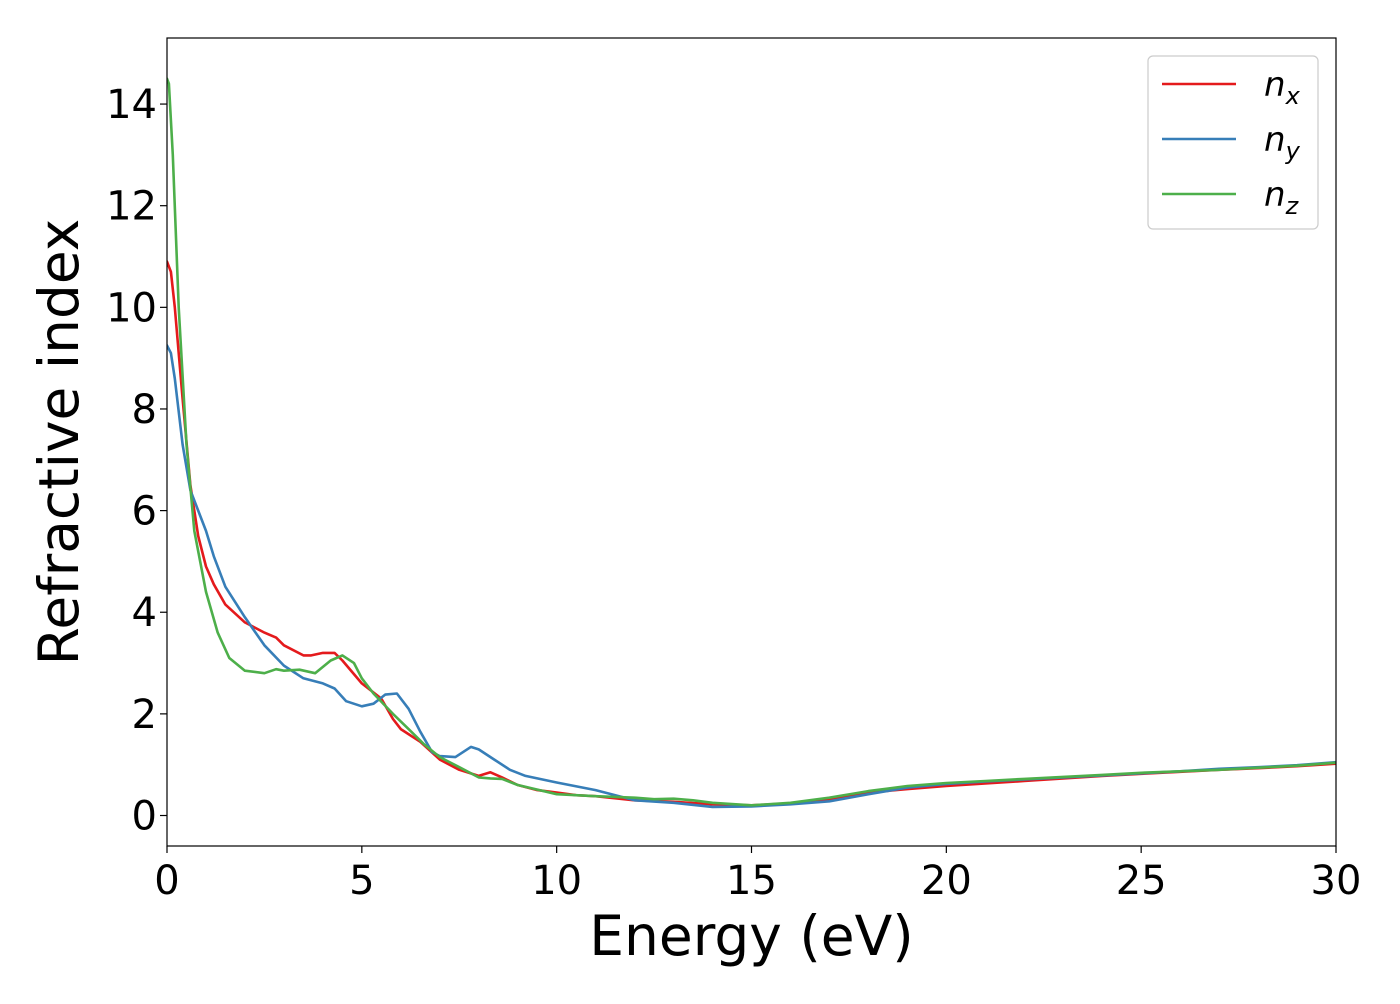  Describe the element at coordinates (144, 410) in the screenshot. I see `y-tick-label: 8` at that location.